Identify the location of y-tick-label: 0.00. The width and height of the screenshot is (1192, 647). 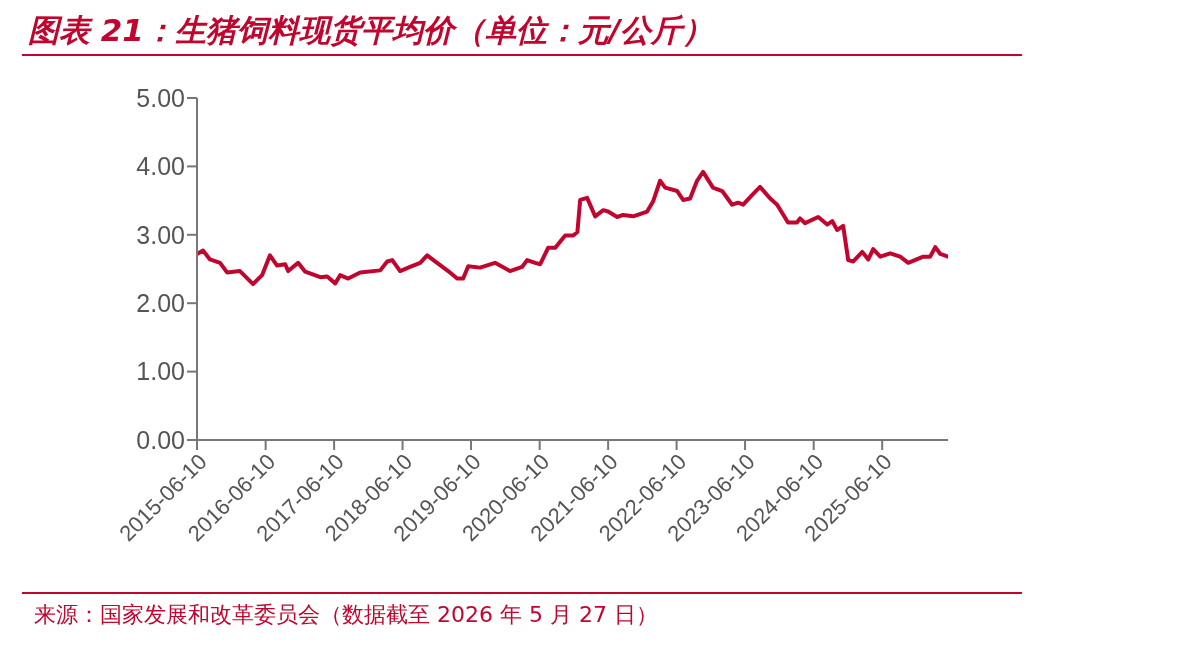
(160, 439).